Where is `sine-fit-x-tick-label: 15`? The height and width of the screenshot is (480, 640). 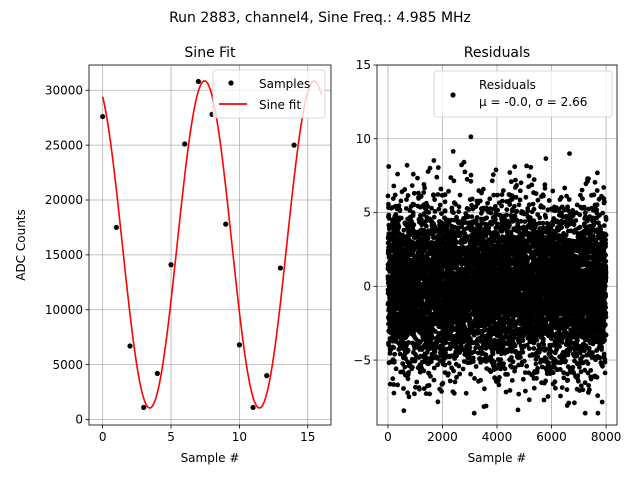 sine-fit-x-tick-label: 15 is located at coordinates (307, 437).